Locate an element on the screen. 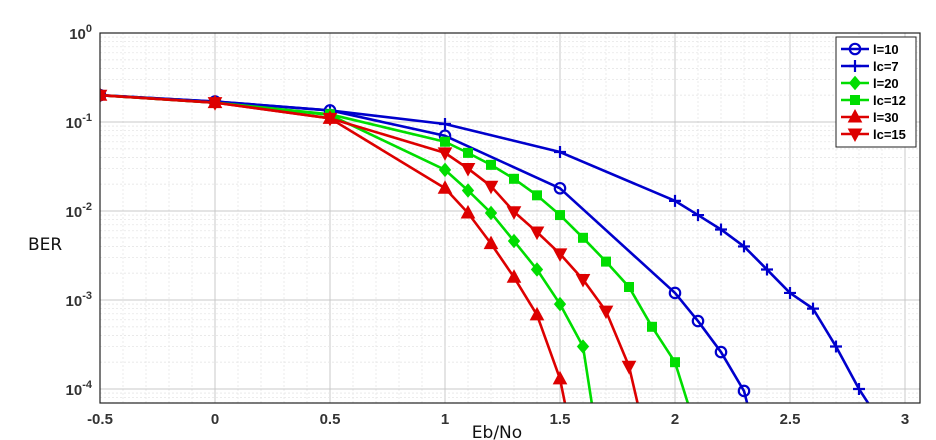  x-tick-label: 1 is located at coordinates (445, 419).